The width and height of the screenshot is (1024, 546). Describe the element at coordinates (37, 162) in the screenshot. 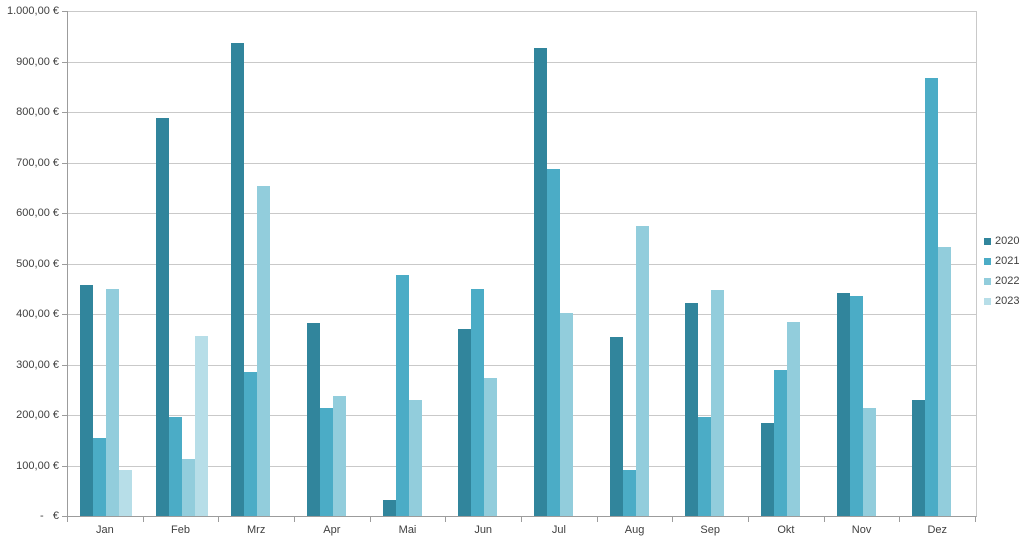

I see `y-axis-tick-label: 700,00 €` at that location.